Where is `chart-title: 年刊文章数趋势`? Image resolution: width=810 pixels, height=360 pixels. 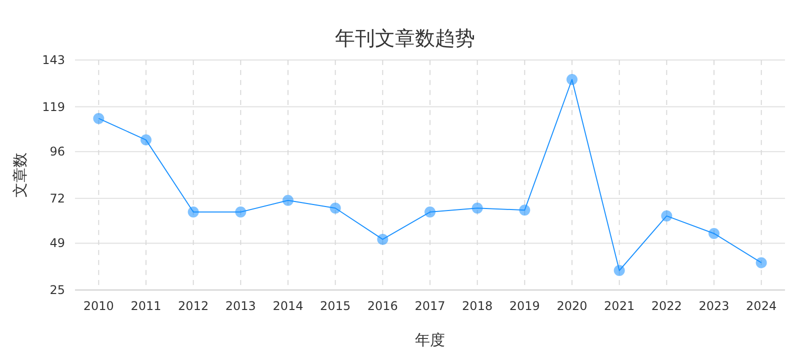
chart-title: 年刊文章数趋势 is located at coordinates (405, 38).